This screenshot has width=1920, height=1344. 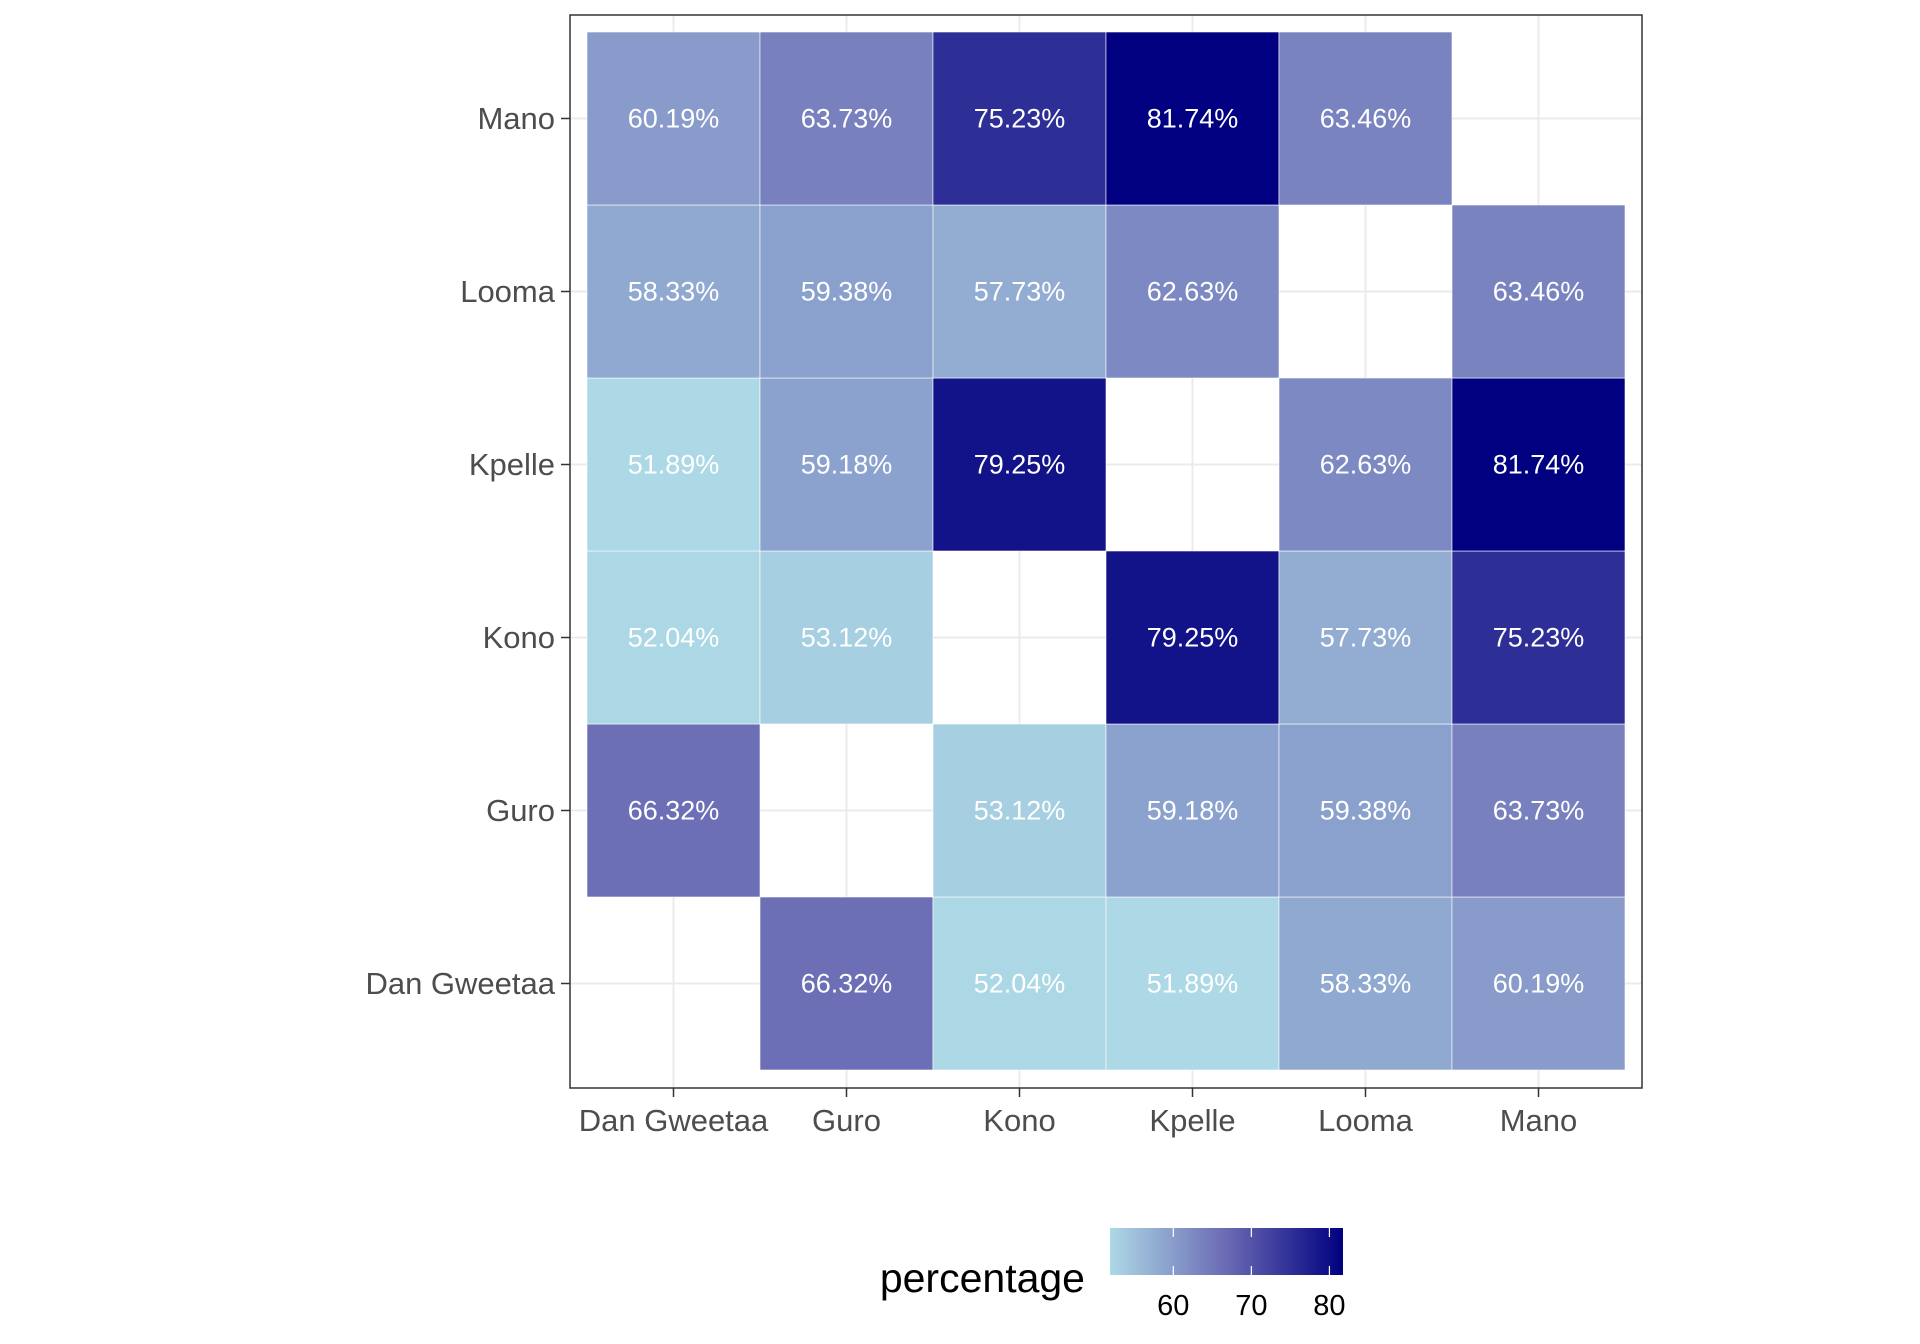 What do you see at coordinates (1251, 1306) in the screenshot?
I see `legend-tick-label-70: 70` at bounding box center [1251, 1306].